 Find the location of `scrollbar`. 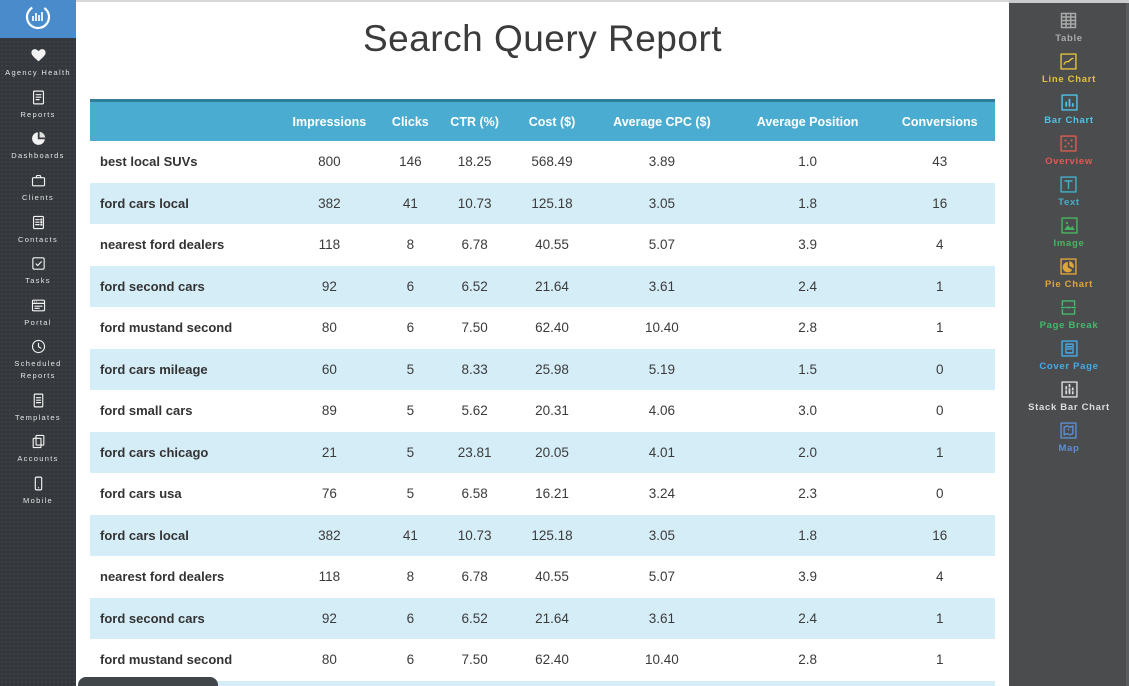

scrollbar is located at coordinates (1127, 344).